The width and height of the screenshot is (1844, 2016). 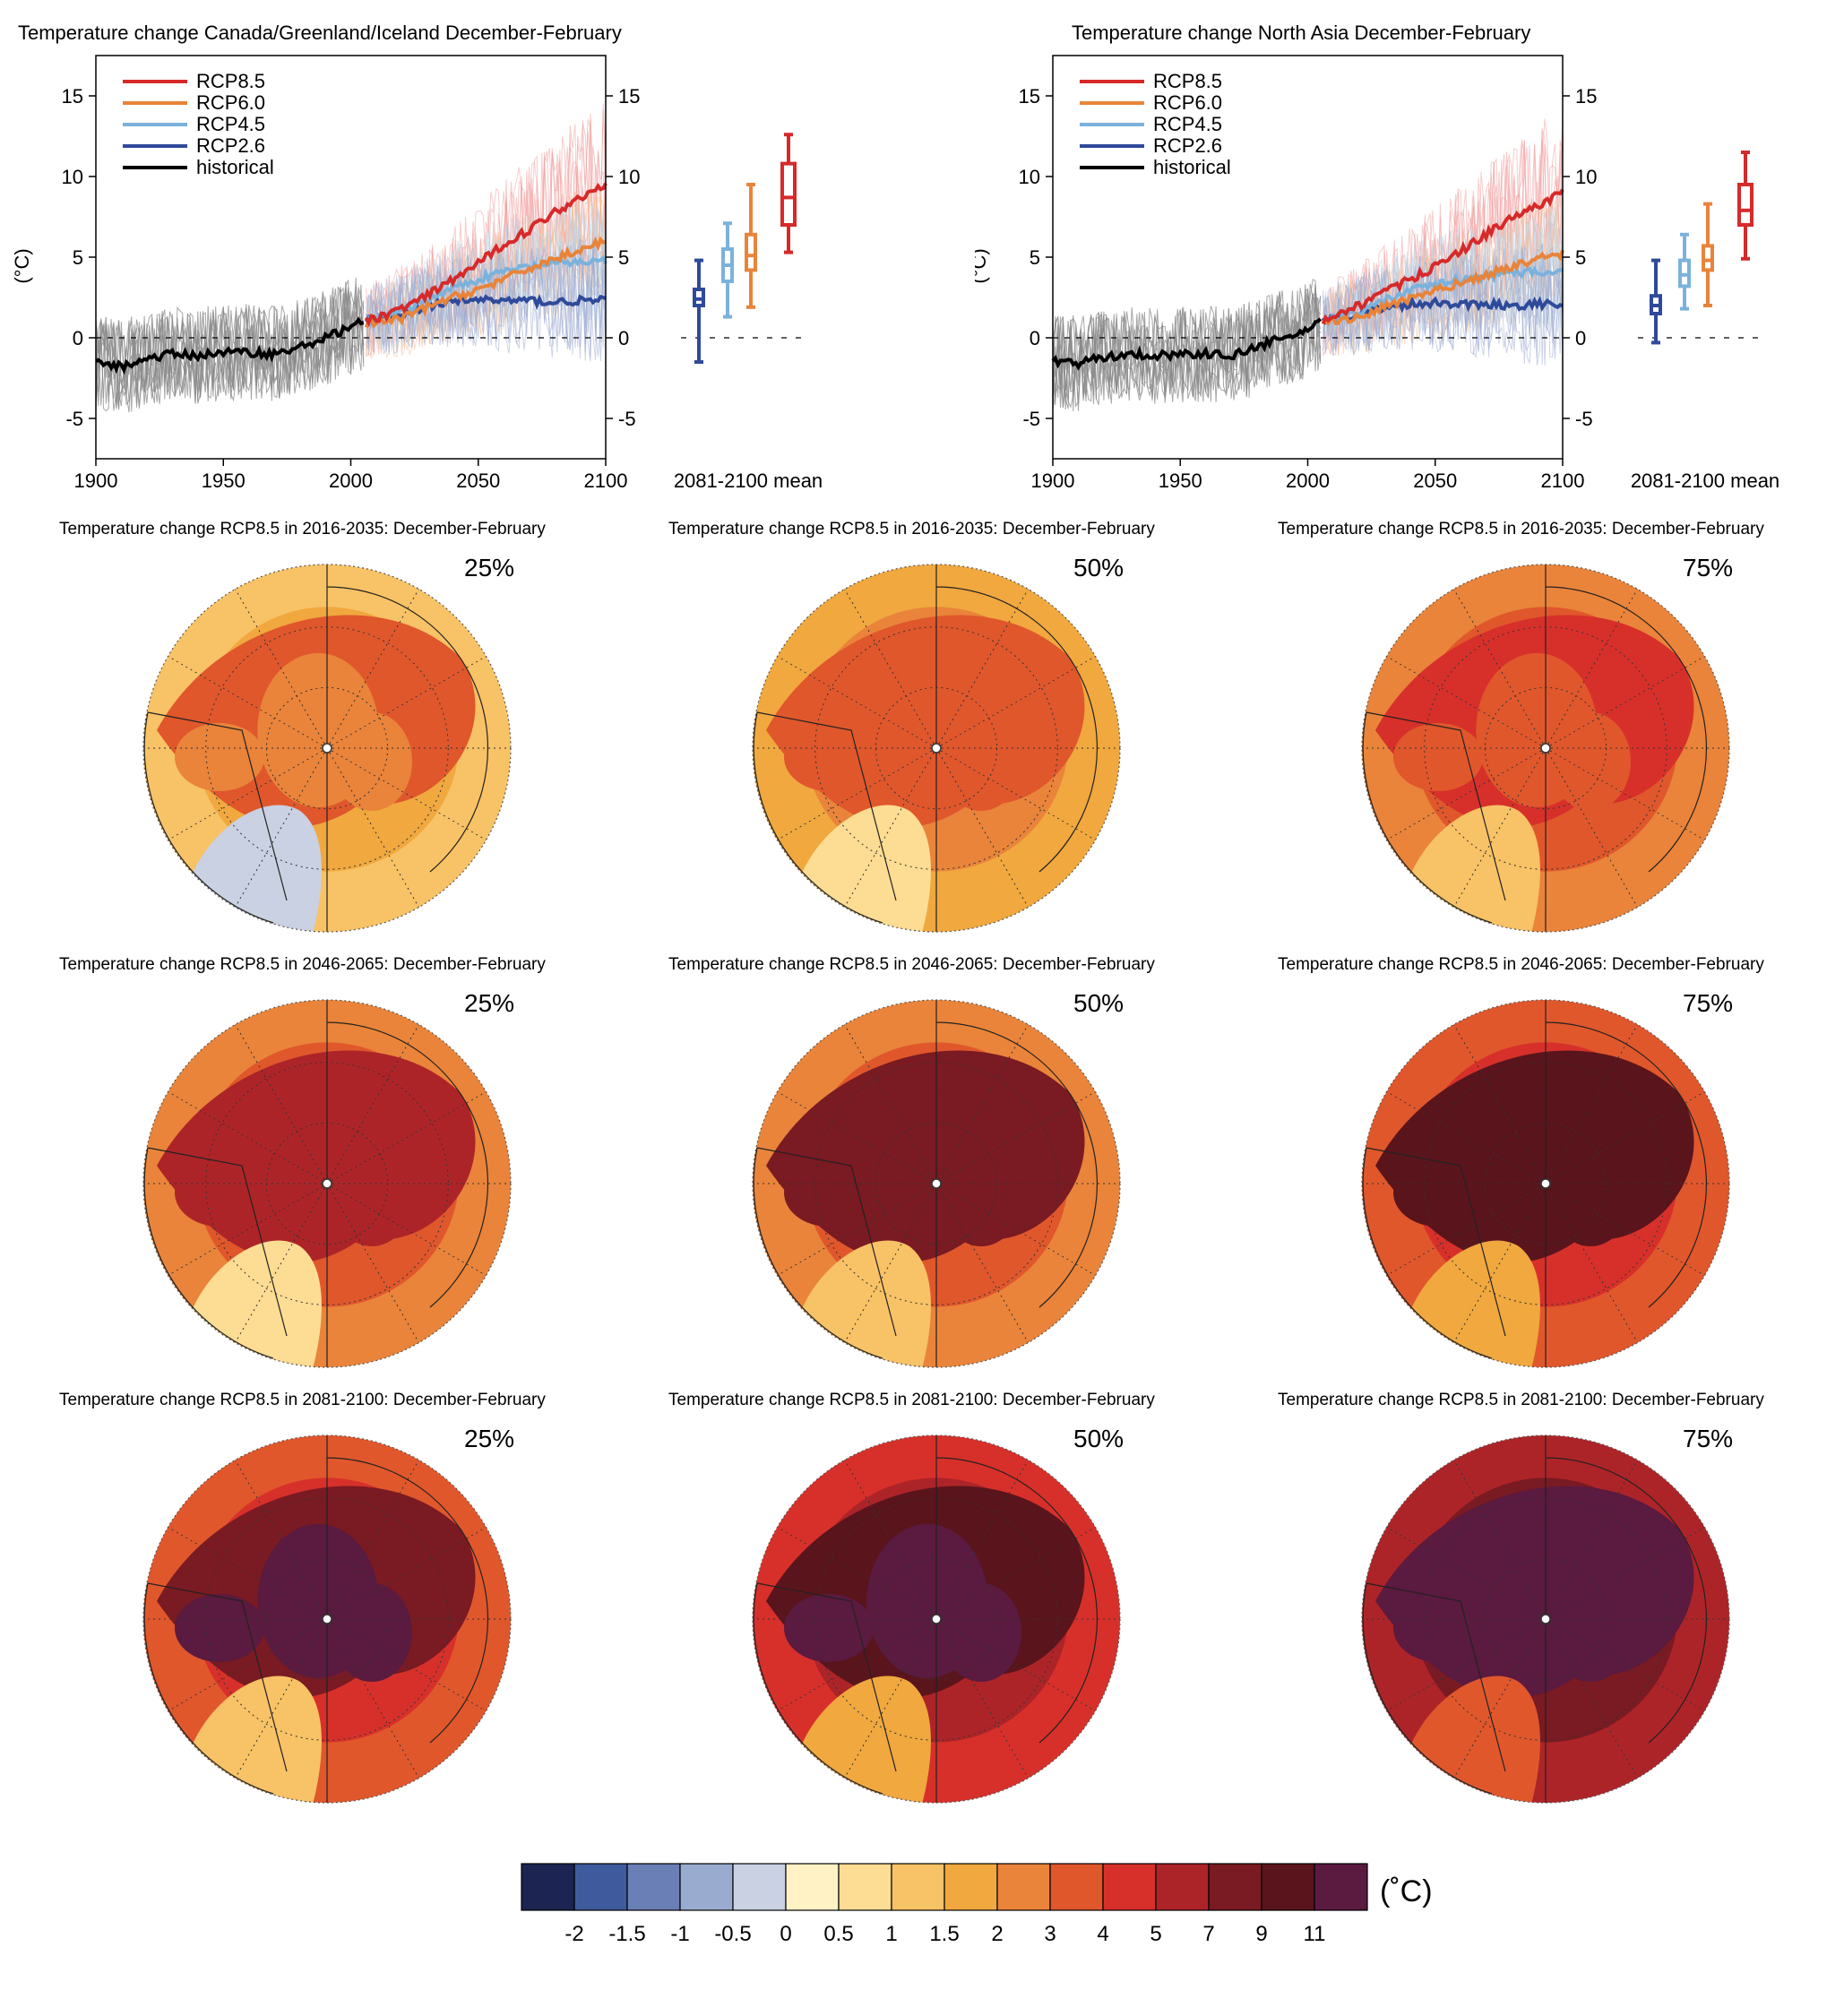 What do you see at coordinates (1580, 258) in the screenshot?
I see `y-tick-label: 5` at bounding box center [1580, 258].